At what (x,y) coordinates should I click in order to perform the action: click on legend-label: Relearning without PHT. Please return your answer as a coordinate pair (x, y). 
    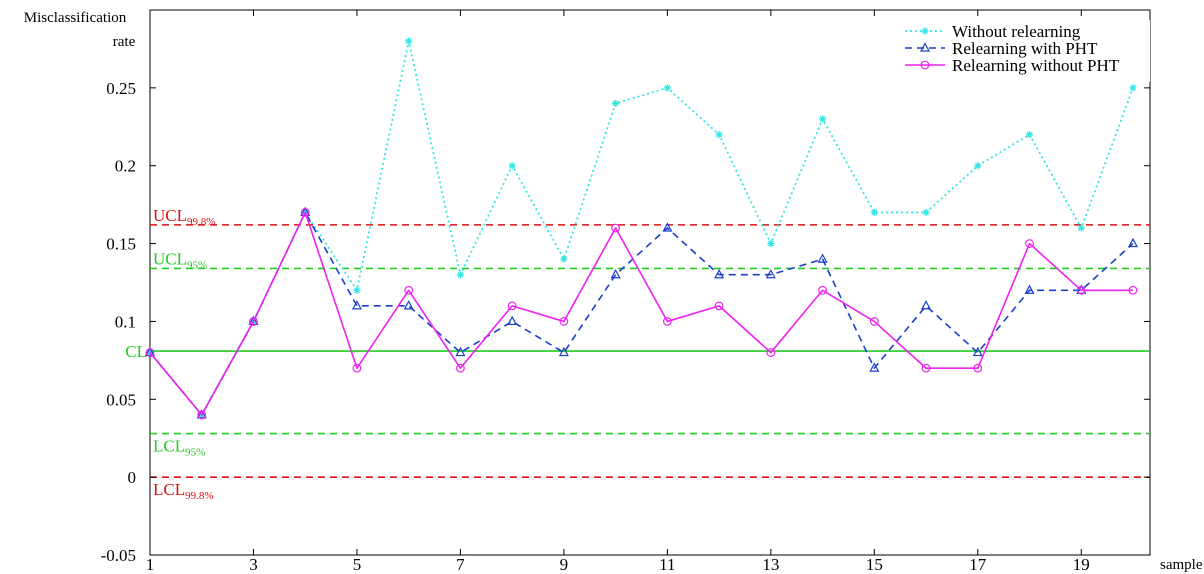
    Looking at the image, I should click on (1036, 65).